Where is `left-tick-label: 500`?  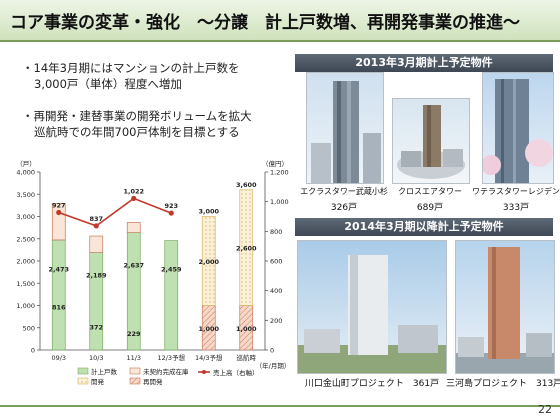
left-tick-label: 500 is located at coordinates (29, 328).